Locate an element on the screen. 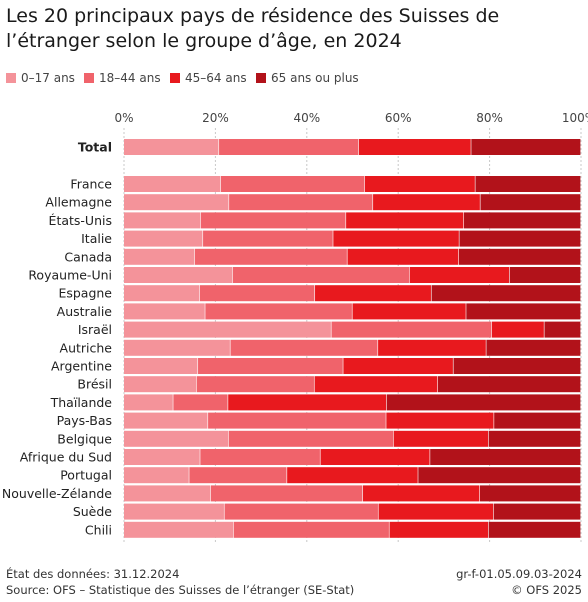 Image resolution: width=588 pixels, height=602 pixels. bar-segment-45-64-ans-australie is located at coordinates (409, 311).